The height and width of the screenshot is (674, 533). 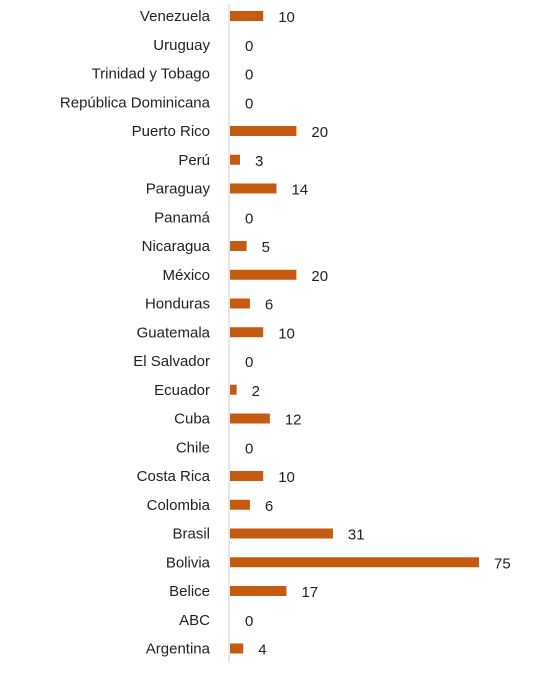 I want to click on category-label: Argentina, so click(x=178, y=649).